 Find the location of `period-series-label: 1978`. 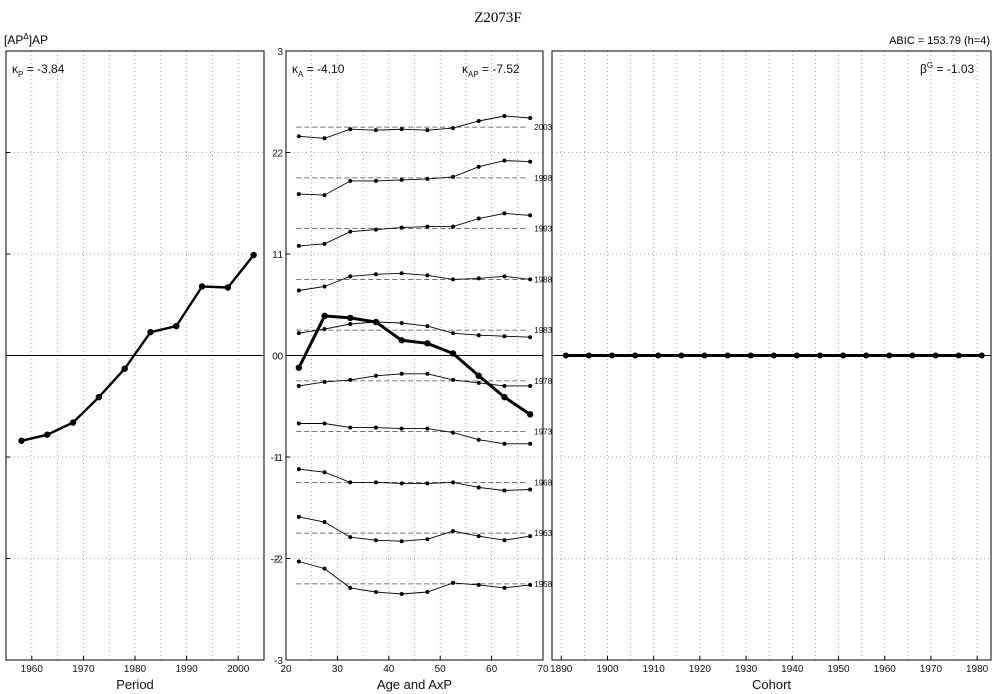

period-series-label: 1978 is located at coordinates (543, 381).